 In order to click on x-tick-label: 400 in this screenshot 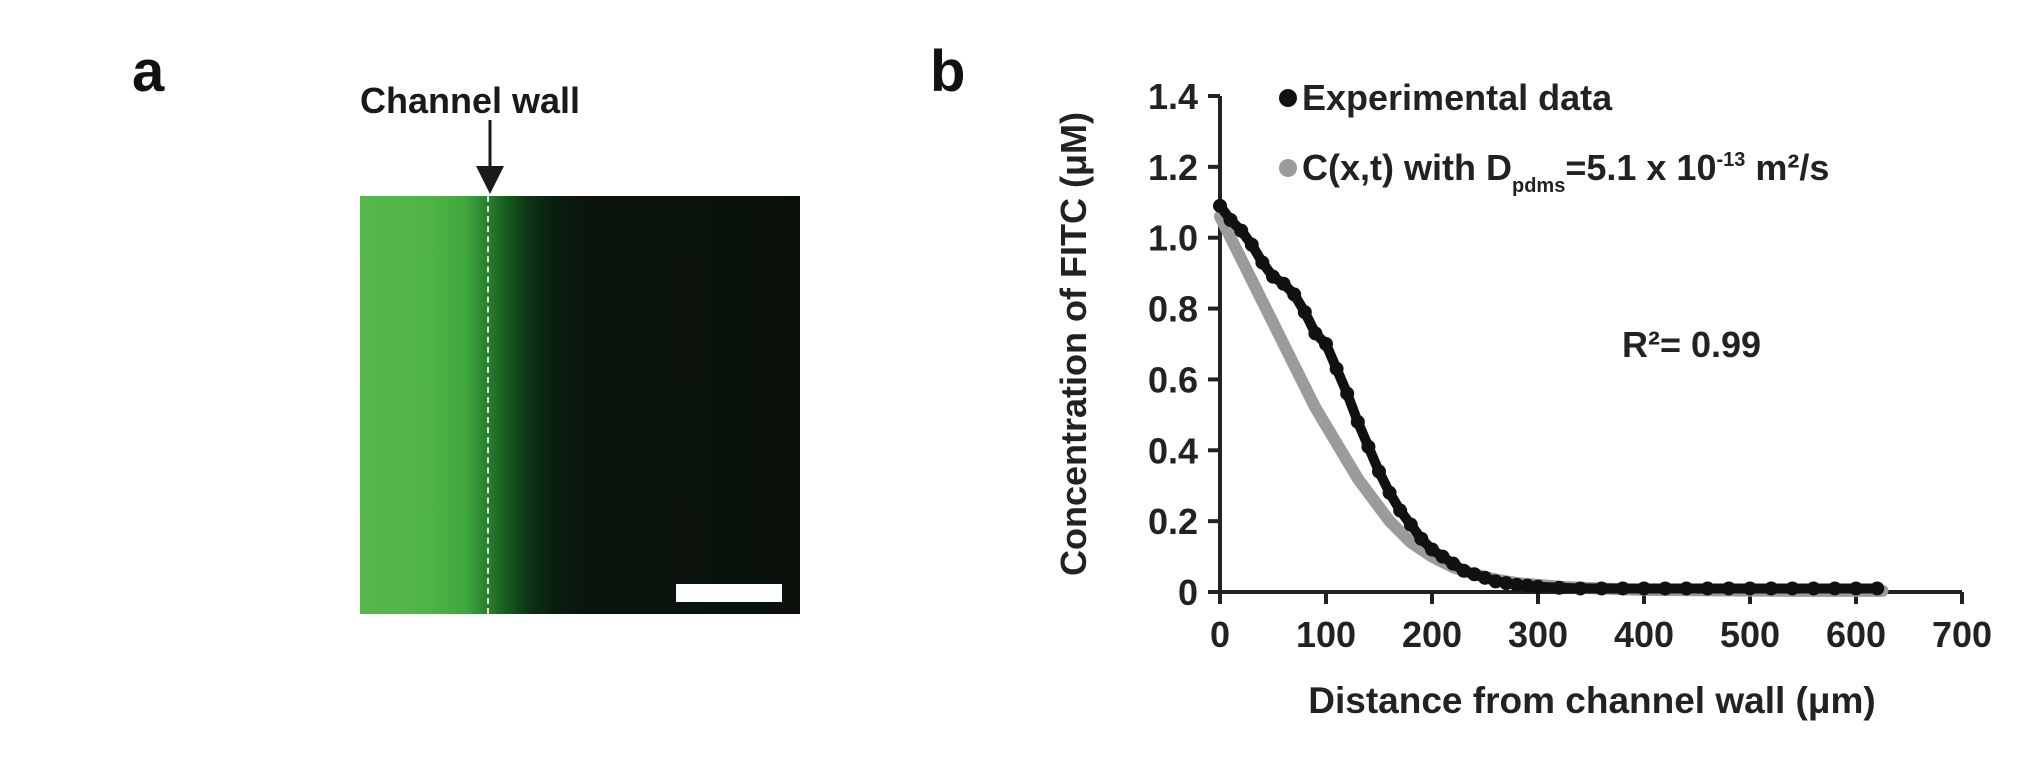, I will do `click(1644, 634)`.